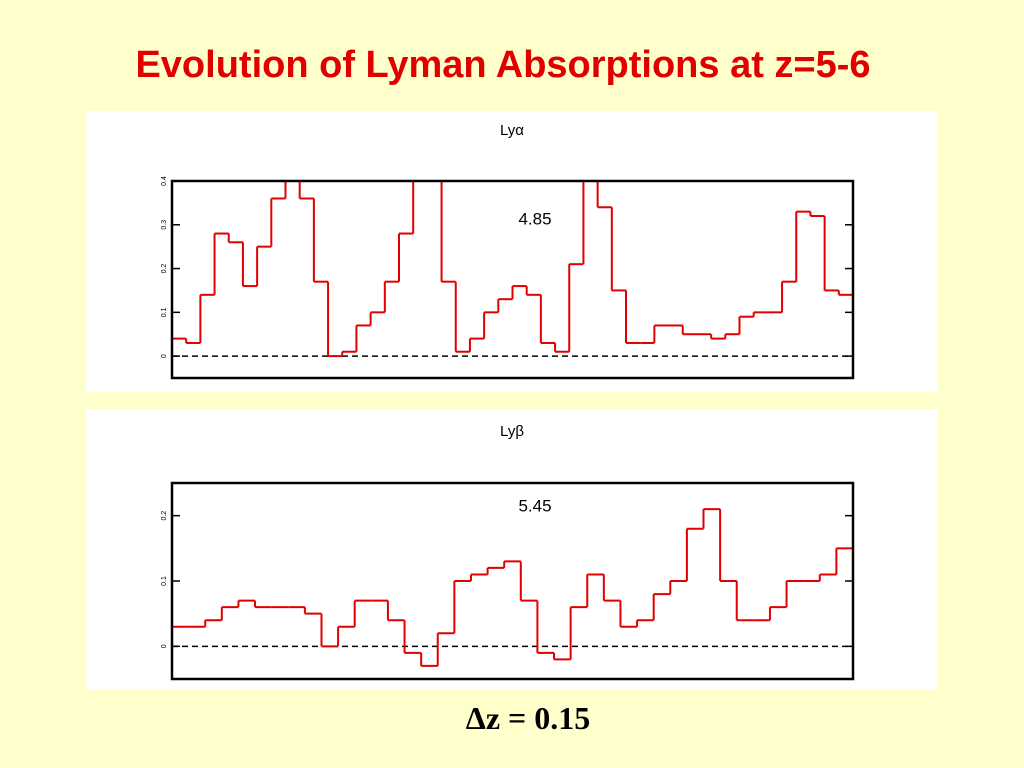  Describe the element at coordinates (534, 218) in the screenshot. I see `annotation: 4.85` at that location.